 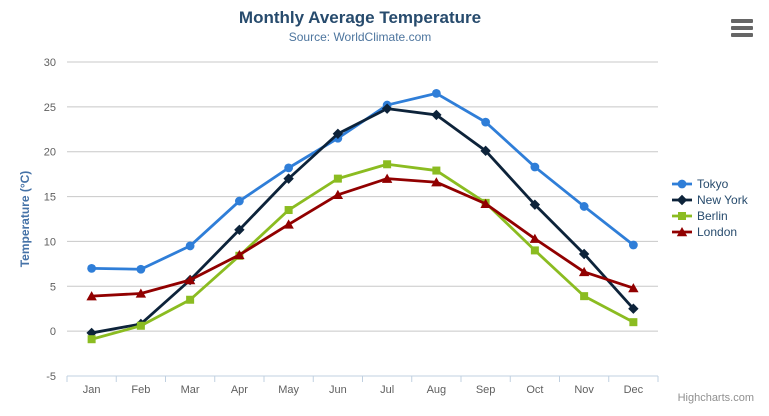 I want to click on legend-label: Berlin, so click(x=712, y=216).